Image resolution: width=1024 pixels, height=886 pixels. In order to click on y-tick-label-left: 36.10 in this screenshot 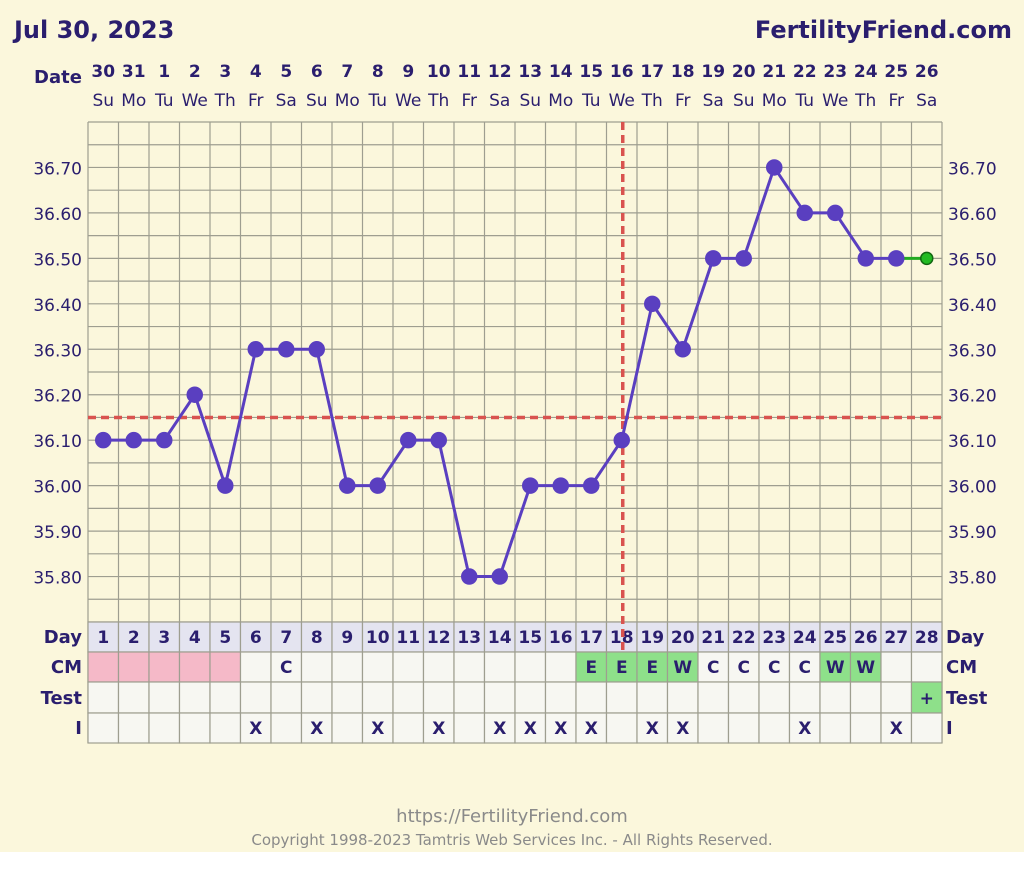, I will do `click(57, 442)`.